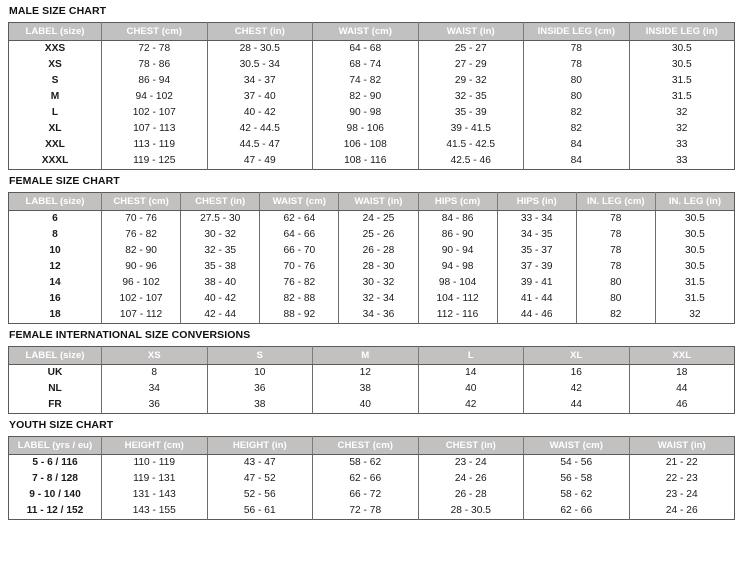 The width and height of the screenshot is (743, 579). What do you see at coordinates (299, 267) in the screenshot?
I see `cell-value: 70 - 76` at bounding box center [299, 267].